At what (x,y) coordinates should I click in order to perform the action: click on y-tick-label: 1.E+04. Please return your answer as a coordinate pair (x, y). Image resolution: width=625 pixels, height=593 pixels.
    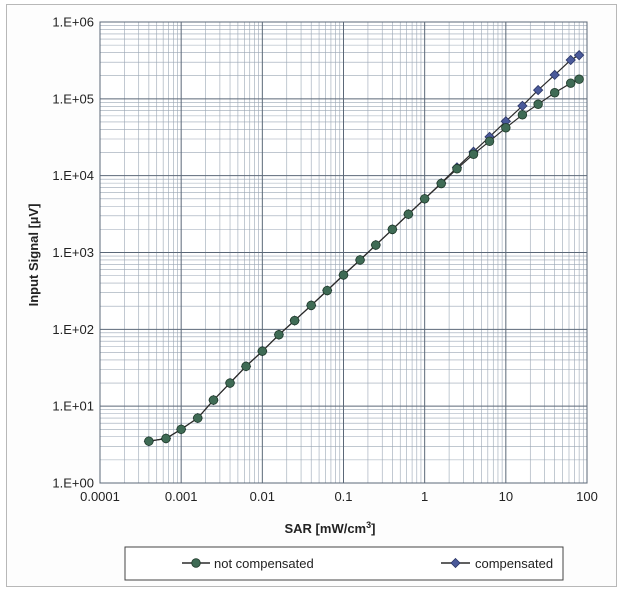
    Looking at the image, I should click on (73, 175).